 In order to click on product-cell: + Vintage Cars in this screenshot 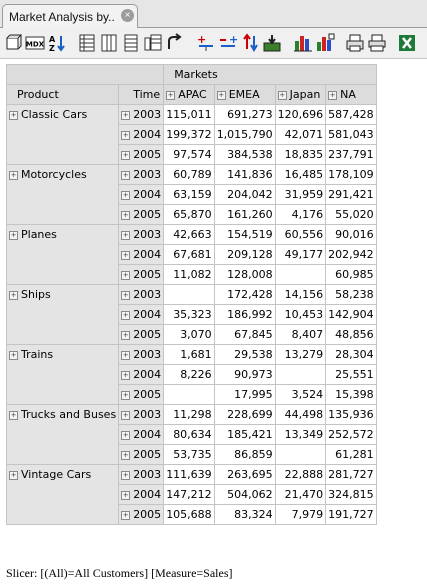, I will do `click(62, 494)`.